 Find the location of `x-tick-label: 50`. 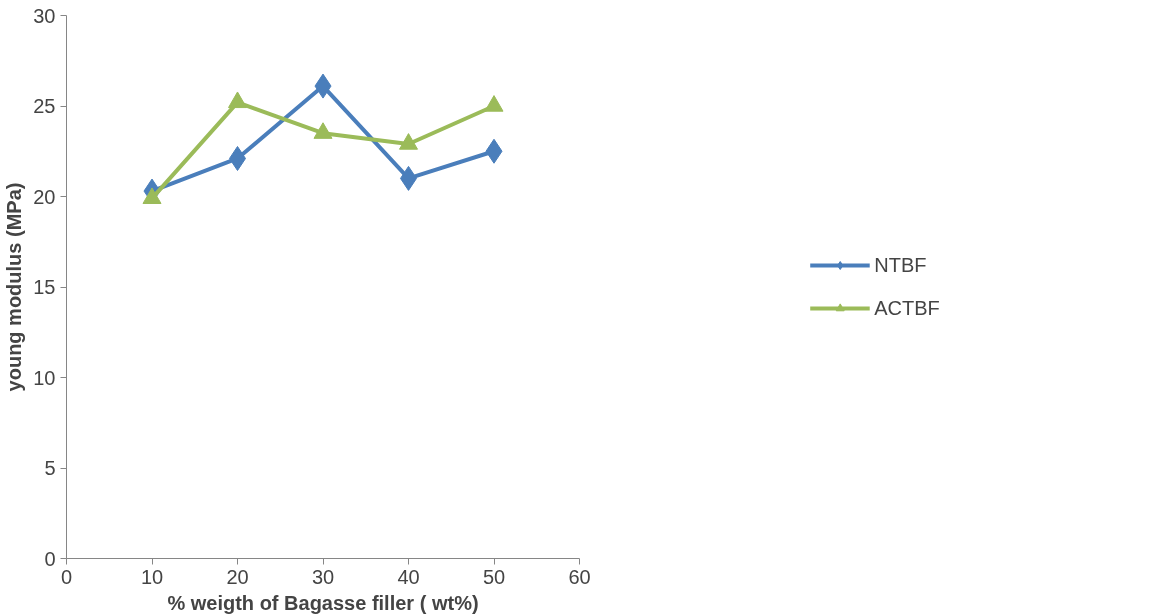

x-tick-label: 50 is located at coordinates (494, 576).